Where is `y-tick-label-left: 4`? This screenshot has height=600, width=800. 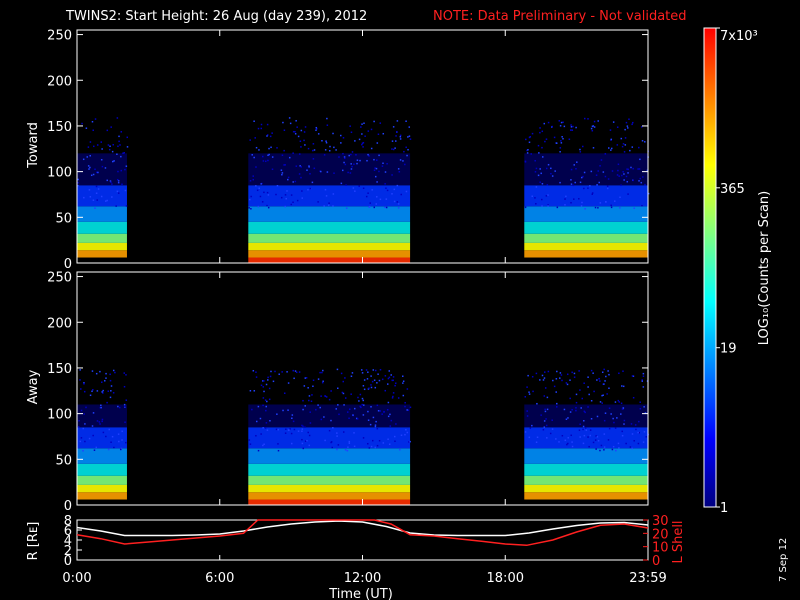
y-tick-label-left: 4 is located at coordinates (68, 541).